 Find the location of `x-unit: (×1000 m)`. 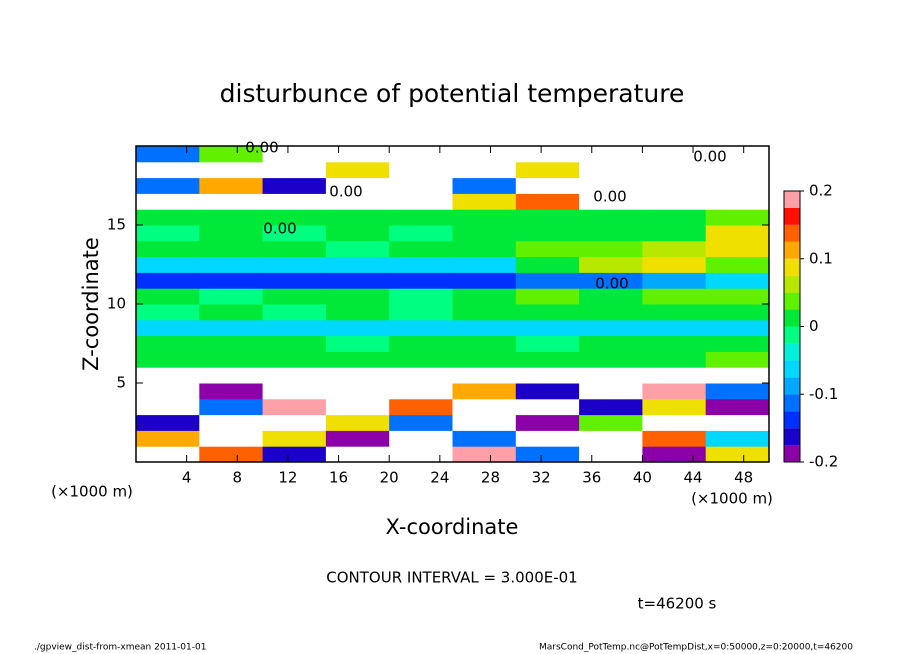

x-unit: (×1000 m) is located at coordinates (732, 499).